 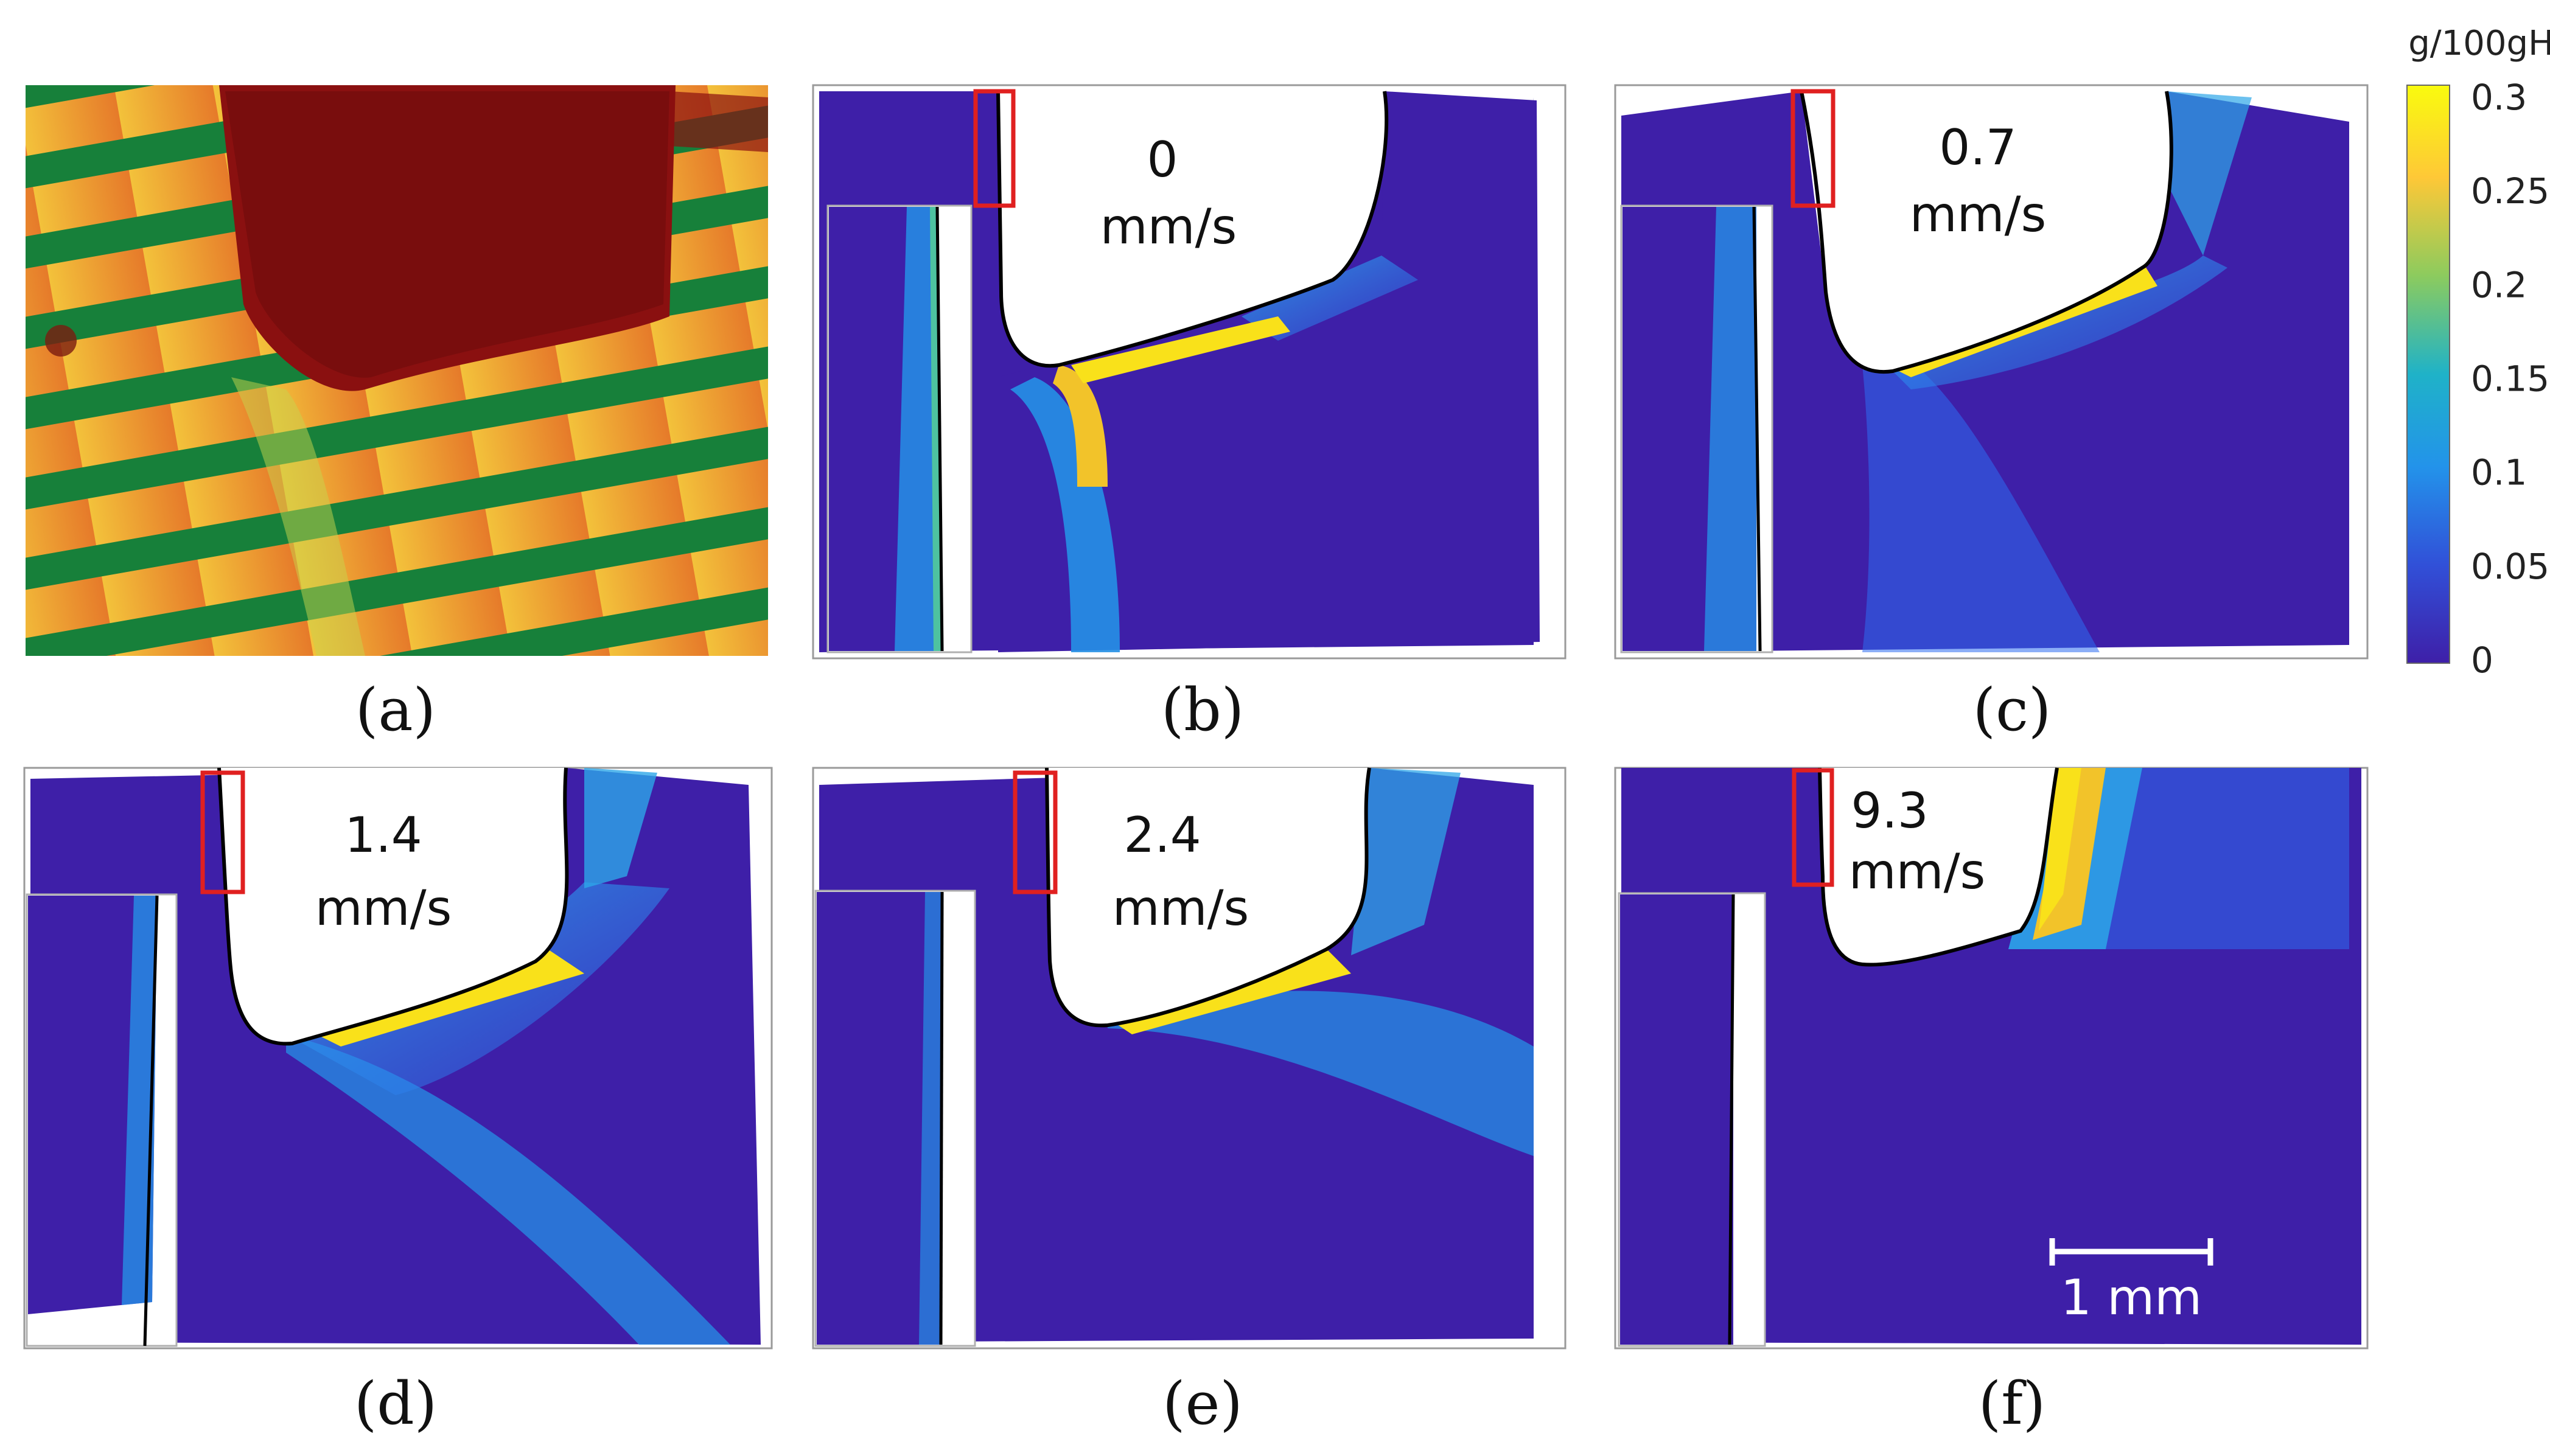 What do you see at coordinates (1035, 832) in the screenshot?
I see `panel-e-highlight-box` at bounding box center [1035, 832].